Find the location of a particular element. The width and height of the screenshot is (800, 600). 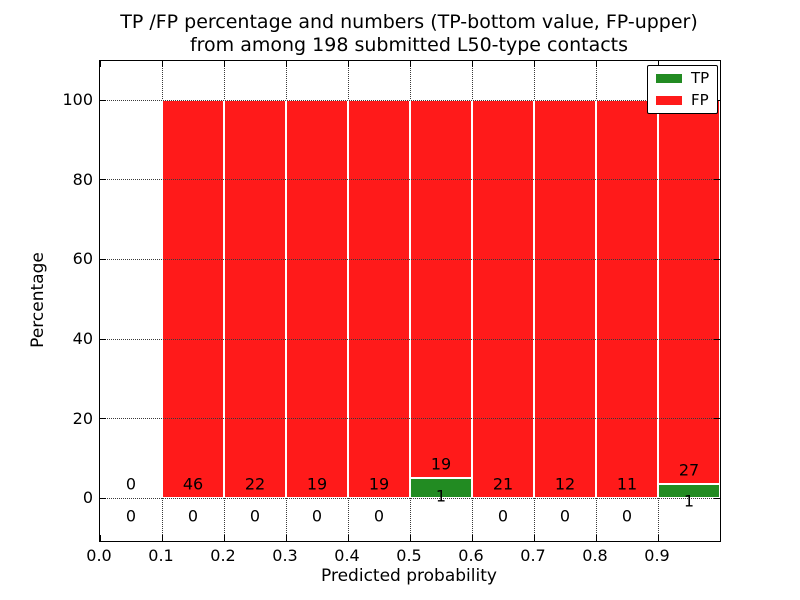

x-tick-label: 0.9 is located at coordinates (657, 555).